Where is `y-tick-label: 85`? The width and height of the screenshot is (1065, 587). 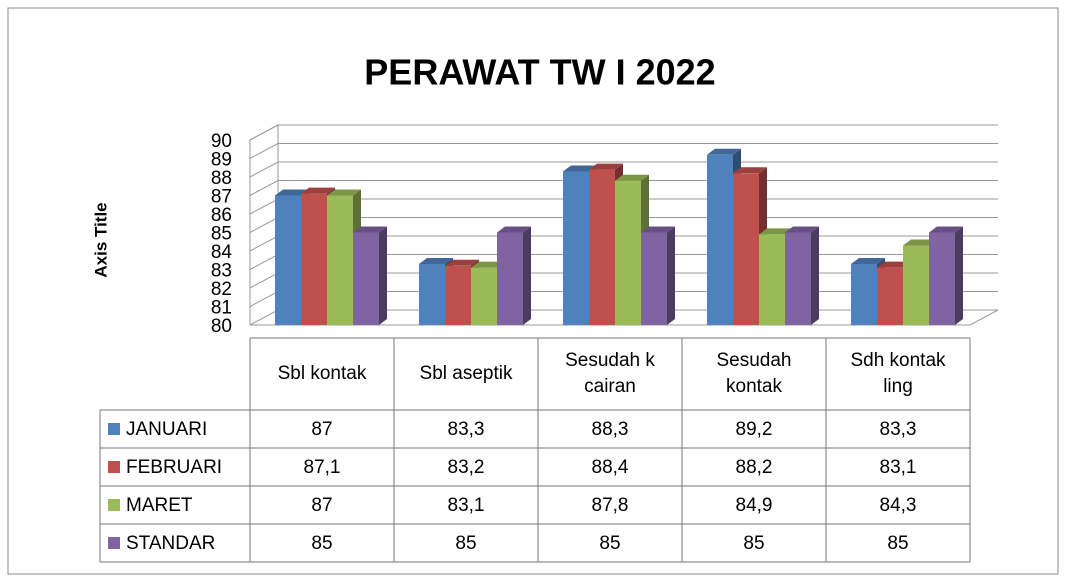 y-tick-label: 85 is located at coordinates (221, 234).